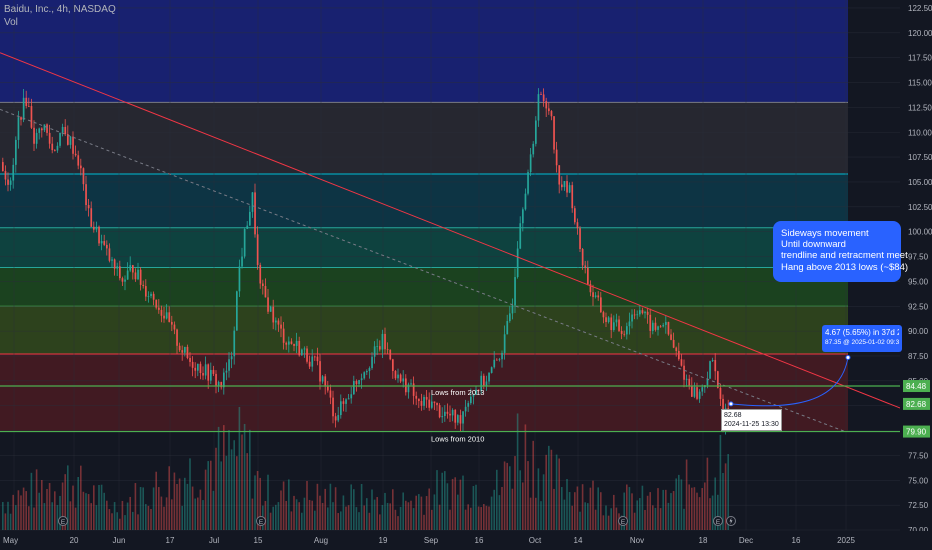 This screenshot has height=550, width=932. What do you see at coordinates (918, 530) in the screenshot?
I see `y-tick-label: 70.00` at bounding box center [918, 530].